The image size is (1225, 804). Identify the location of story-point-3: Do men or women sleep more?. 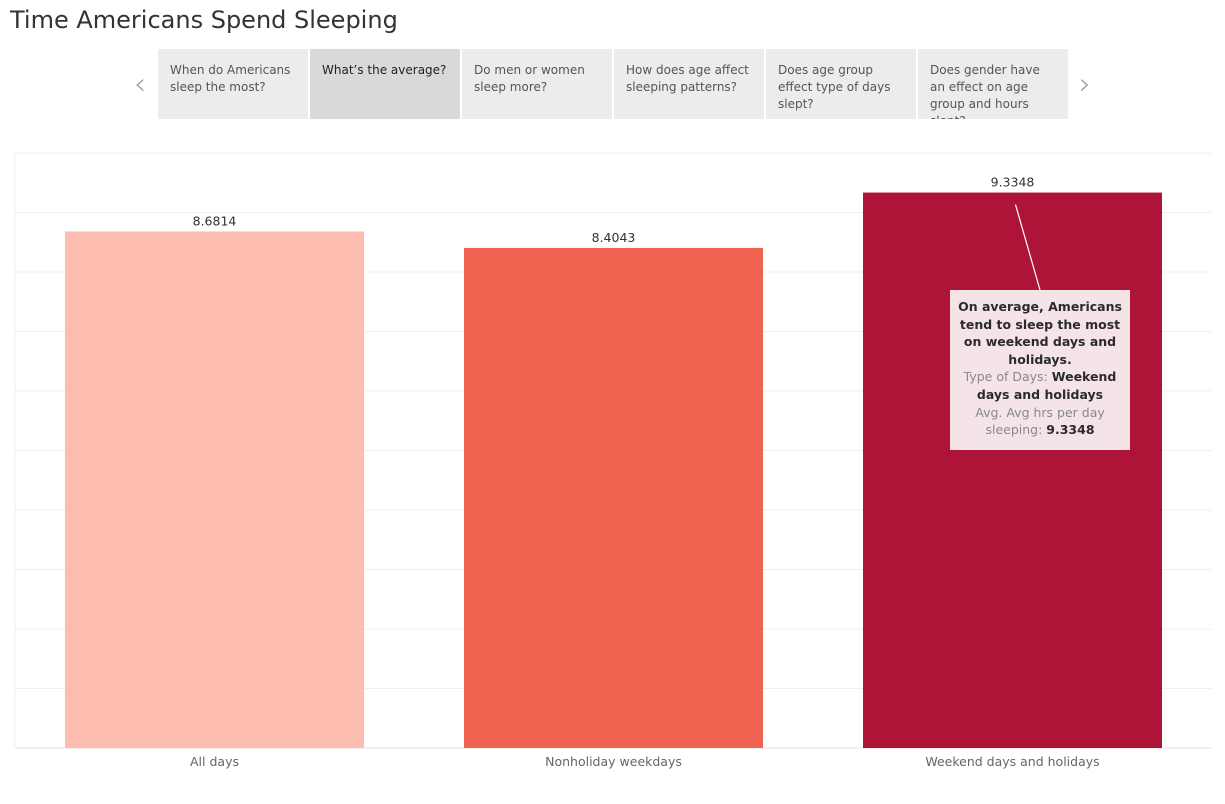
(537, 84).